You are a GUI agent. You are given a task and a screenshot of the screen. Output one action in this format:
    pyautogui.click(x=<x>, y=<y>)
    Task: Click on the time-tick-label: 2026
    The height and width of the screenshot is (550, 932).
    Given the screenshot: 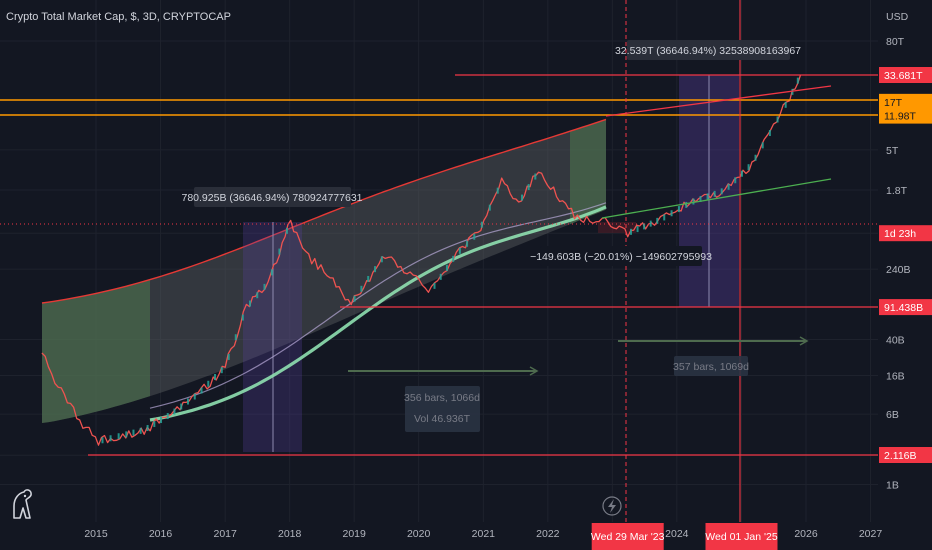 What is the action you would take?
    pyautogui.click(x=806, y=534)
    